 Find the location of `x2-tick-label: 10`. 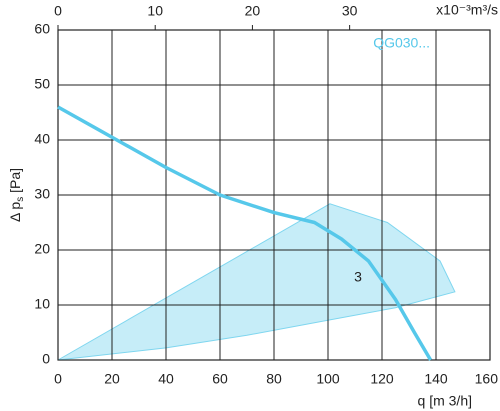

x2-tick-label: 10 is located at coordinates (155, 11).